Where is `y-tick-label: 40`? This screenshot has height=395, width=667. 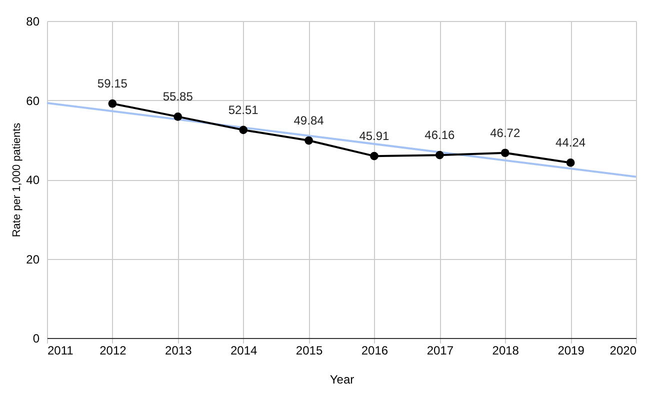
y-tick-label: 40 is located at coordinates (33, 180).